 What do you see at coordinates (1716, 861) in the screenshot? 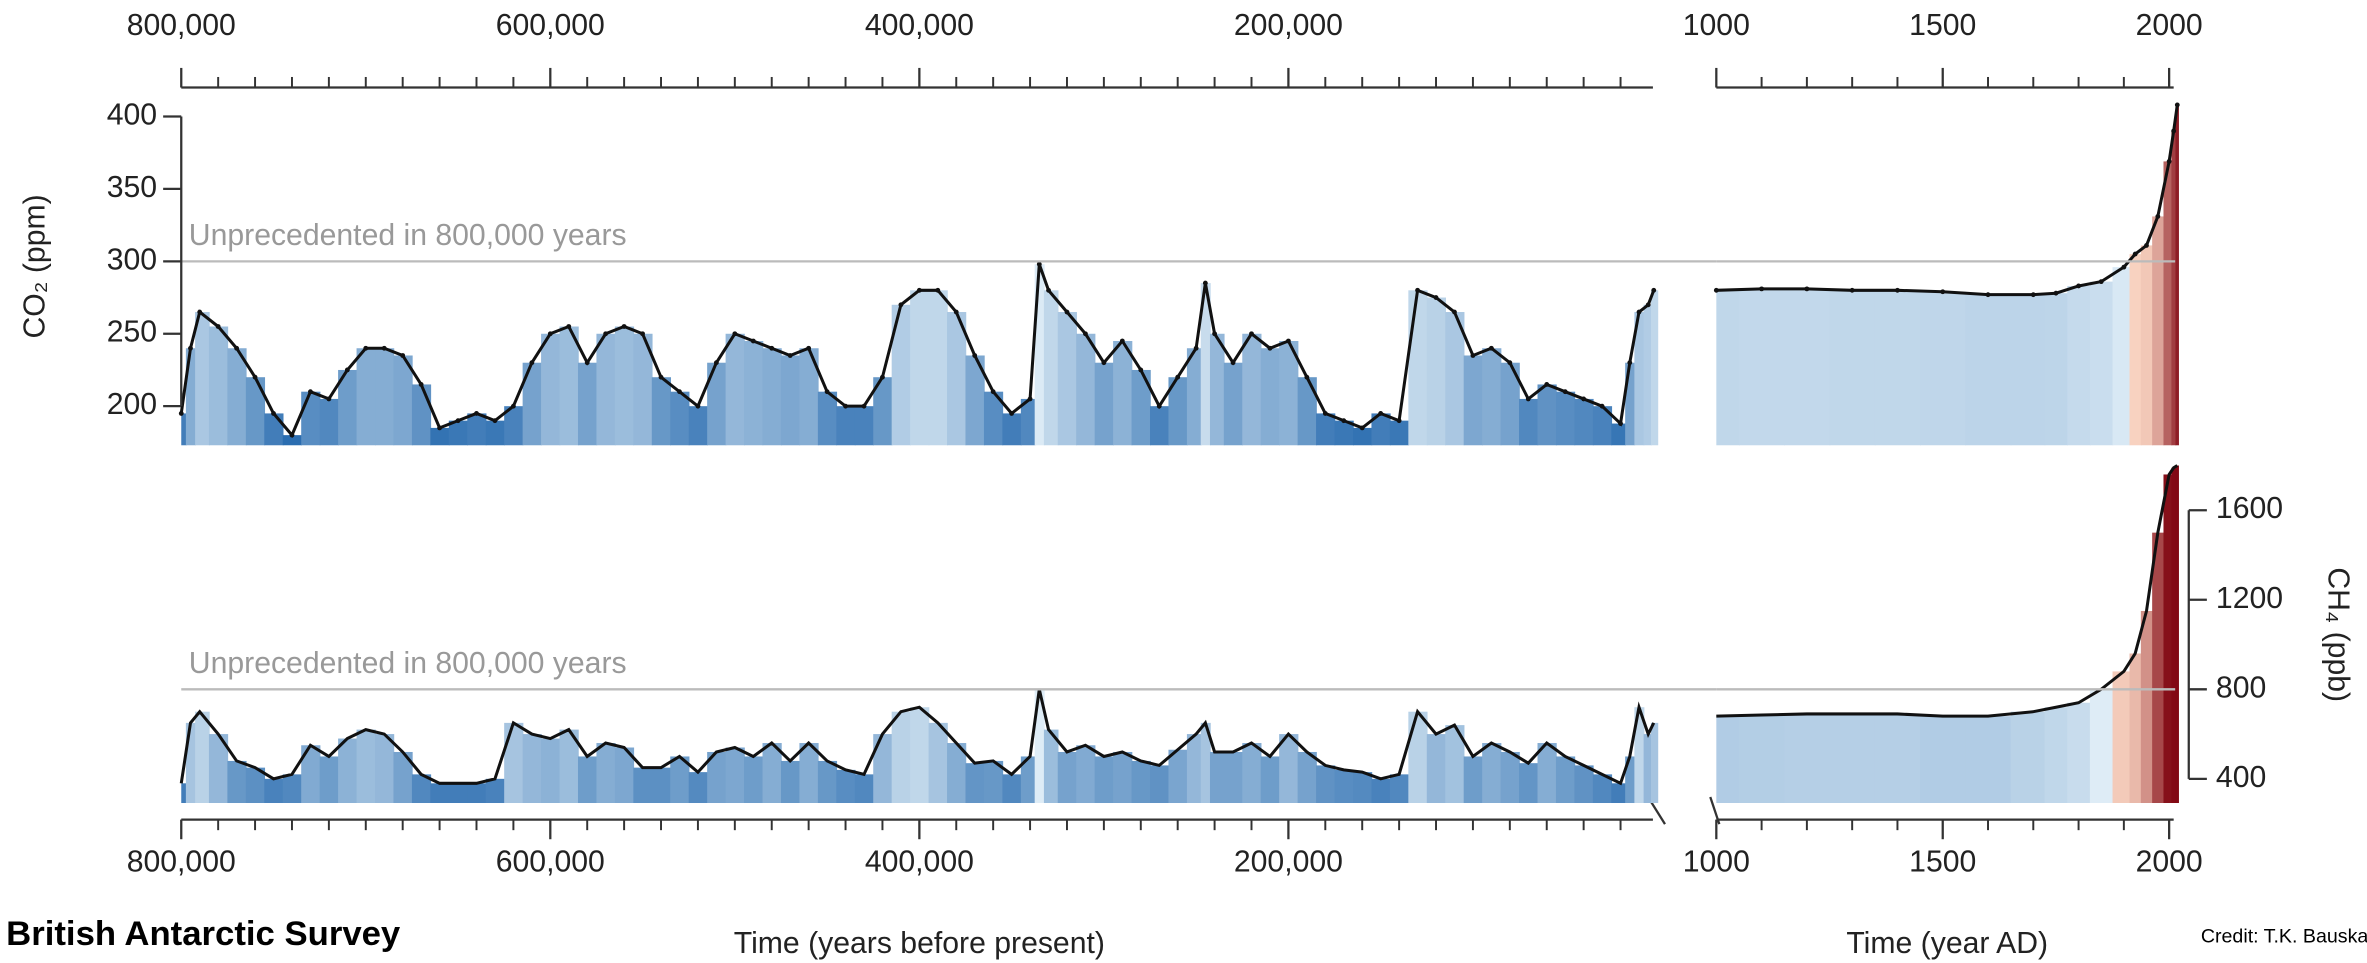
I see `x-tick-label: 1000` at bounding box center [1716, 861].